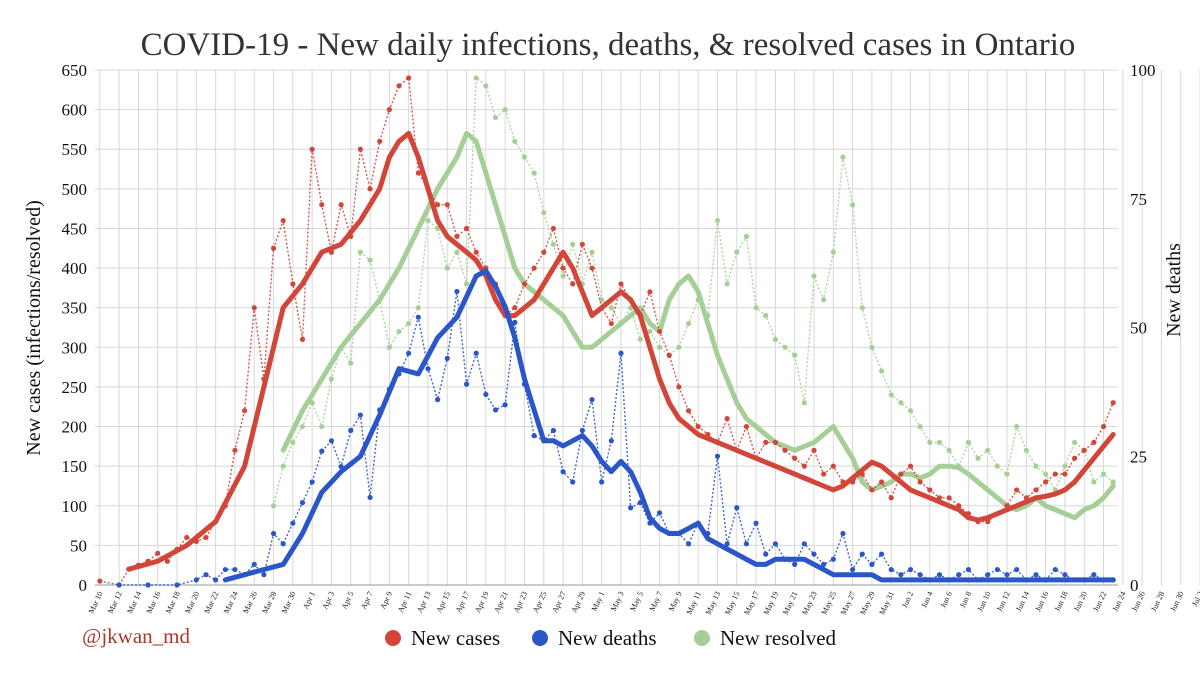 Image resolution: width=1200 pixels, height=673 pixels. What do you see at coordinates (482, 602) in the screenshot?
I see `x-tick-label: Apr 19` at bounding box center [482, 602].